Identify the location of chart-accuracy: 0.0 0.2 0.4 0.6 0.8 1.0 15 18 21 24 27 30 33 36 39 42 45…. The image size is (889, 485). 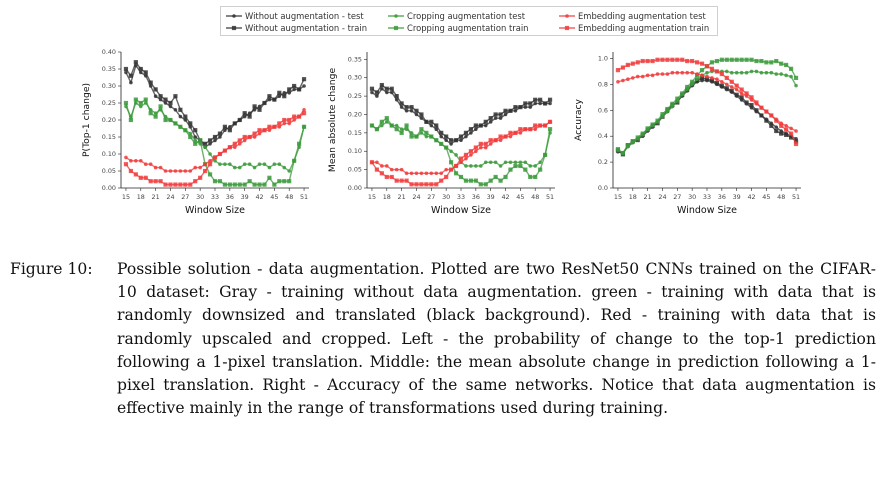
(687, 134).